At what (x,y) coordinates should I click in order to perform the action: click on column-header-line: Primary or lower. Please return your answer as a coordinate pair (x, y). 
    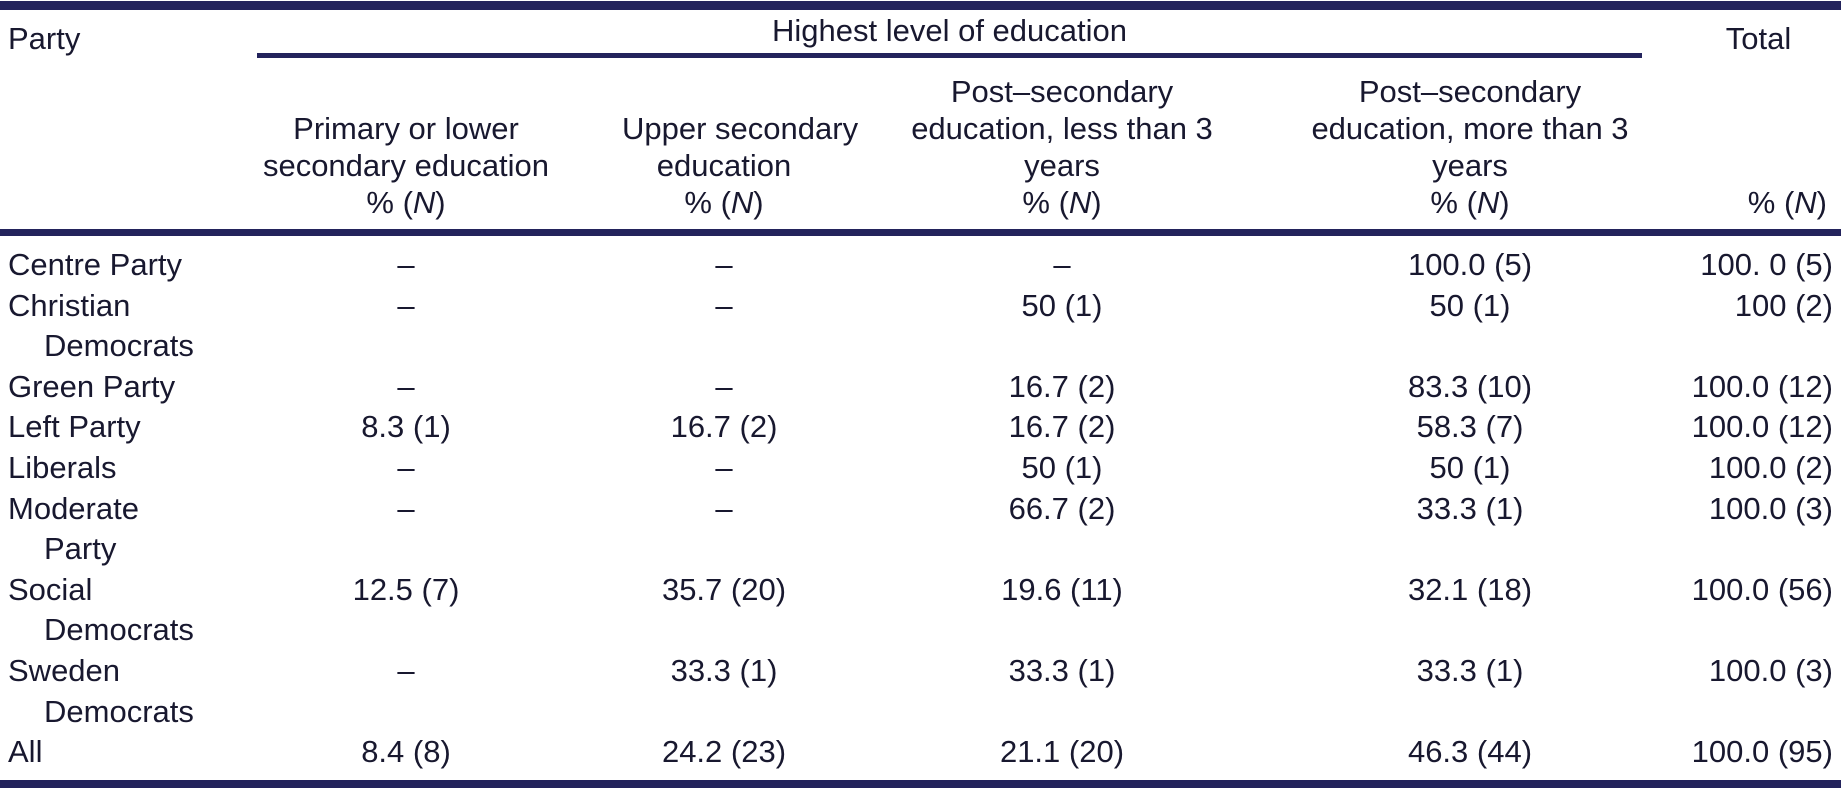
    Looking at the image, I should click on (406, 128).